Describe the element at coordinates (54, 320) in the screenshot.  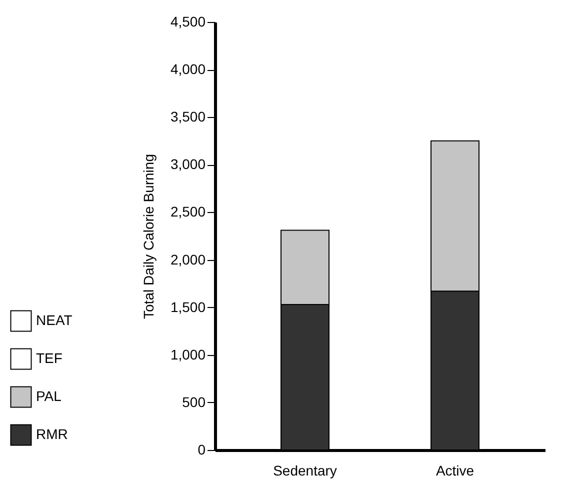
I see `legend-label: NEAT` at that location.